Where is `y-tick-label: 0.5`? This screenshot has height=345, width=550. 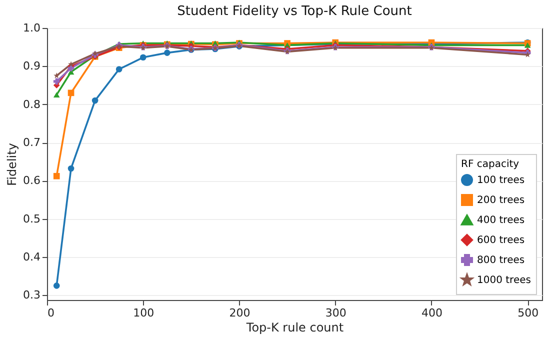
y-tick-label: 0.5 is located at coordinates (31, 219).